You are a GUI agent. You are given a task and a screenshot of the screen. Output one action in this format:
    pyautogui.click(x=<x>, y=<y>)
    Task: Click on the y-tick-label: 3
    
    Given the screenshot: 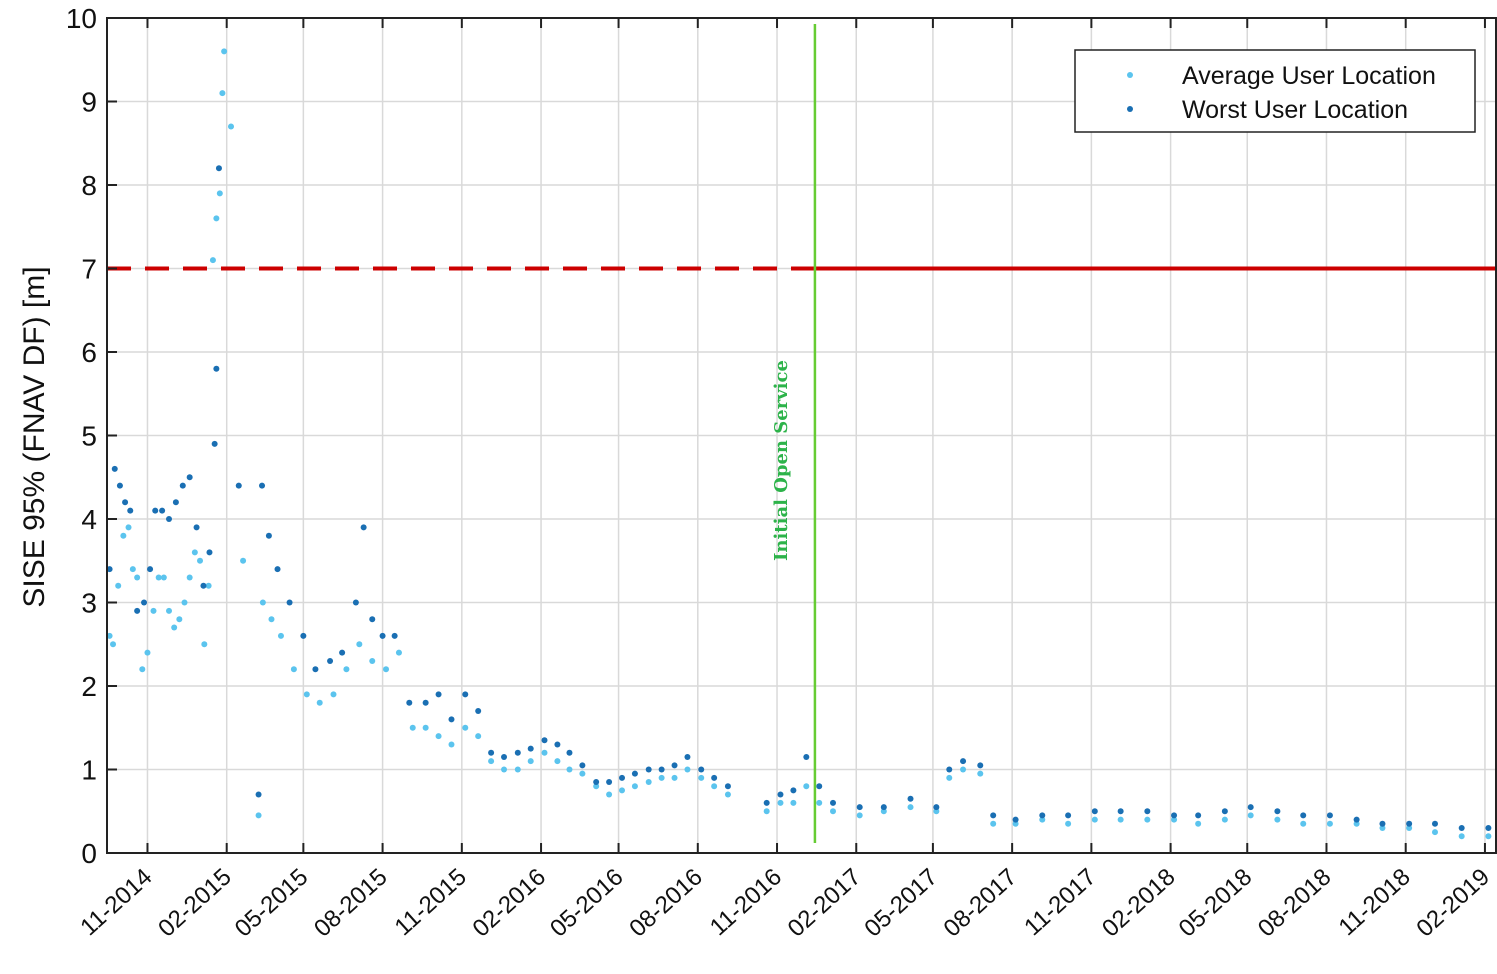 What is the action you would take?
    pyautogui.click(x=89, y=603)
    